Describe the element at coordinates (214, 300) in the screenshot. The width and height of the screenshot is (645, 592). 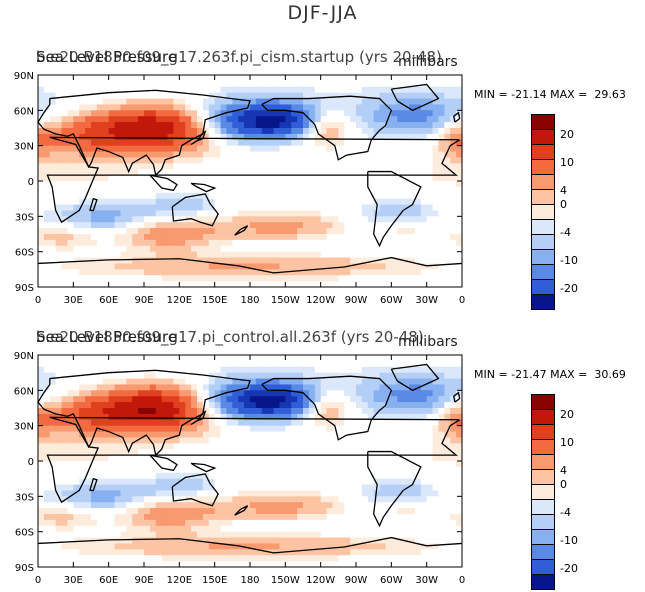
I see `x-tick-label: 150E` at that location.